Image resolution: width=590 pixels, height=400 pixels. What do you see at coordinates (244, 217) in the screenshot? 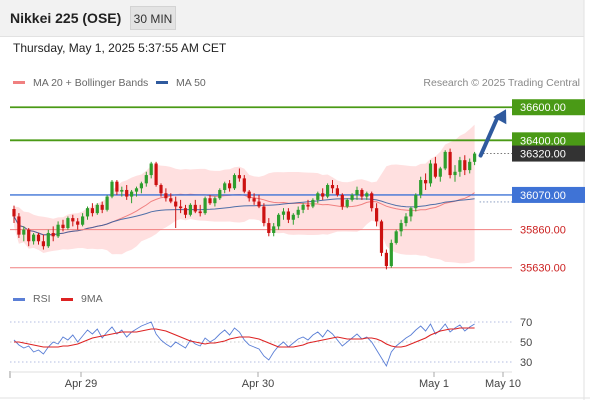
I see `ma50-line` at bounding box center [244, 217].